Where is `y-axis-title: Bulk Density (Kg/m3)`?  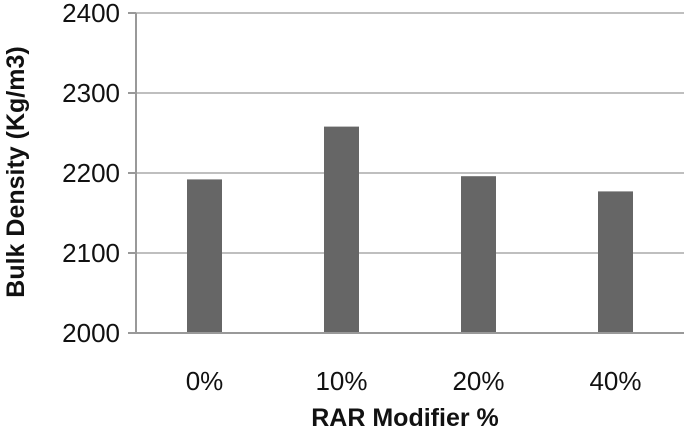 y-axis-title: Bulk Density (Kg/m3) is located at coordinates (16, 171).